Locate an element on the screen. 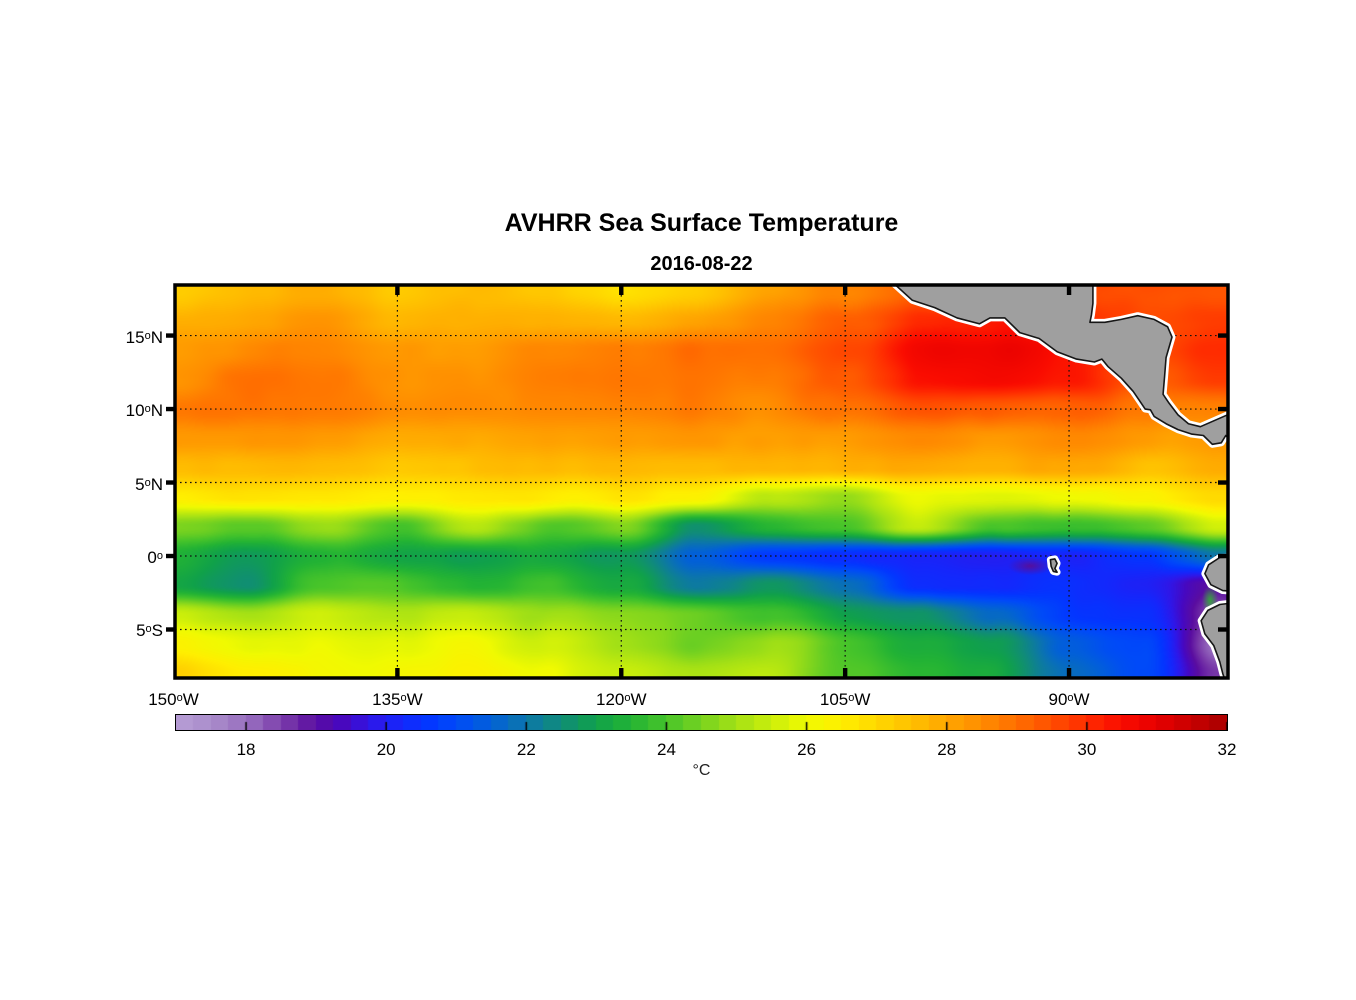 The width and height of the screenshot is (1356, 1000). colorbar-tick-label: 22 is located at coordinates (526, 749).